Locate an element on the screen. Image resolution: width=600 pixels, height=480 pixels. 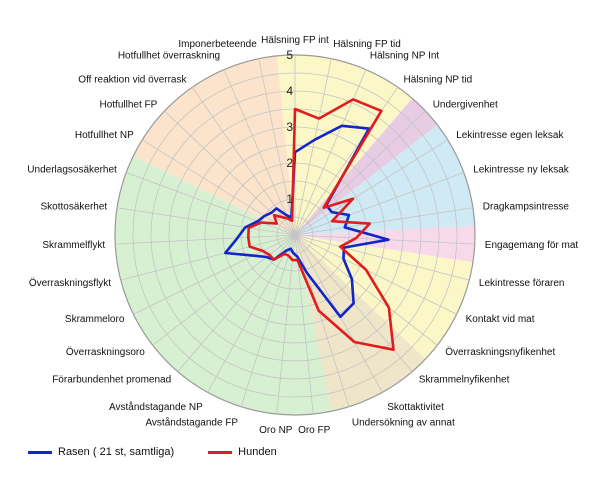
category-label: Hotfullhet överraskning is located at coordinates (169, 55).